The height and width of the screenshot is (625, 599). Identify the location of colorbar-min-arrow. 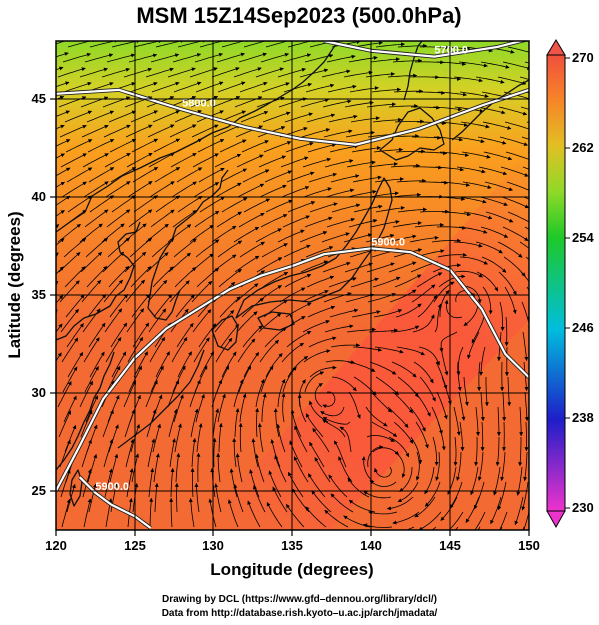
(556, 519).